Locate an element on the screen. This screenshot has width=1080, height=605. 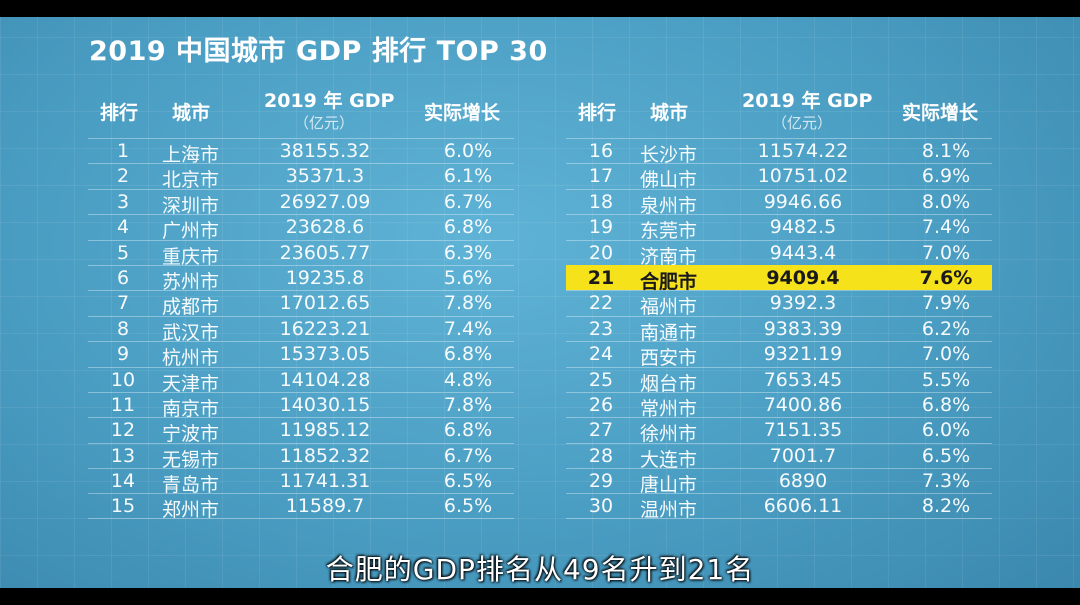
table-row: 7 成都市 17012.65 7.8% is located at coordinates (301, 304).